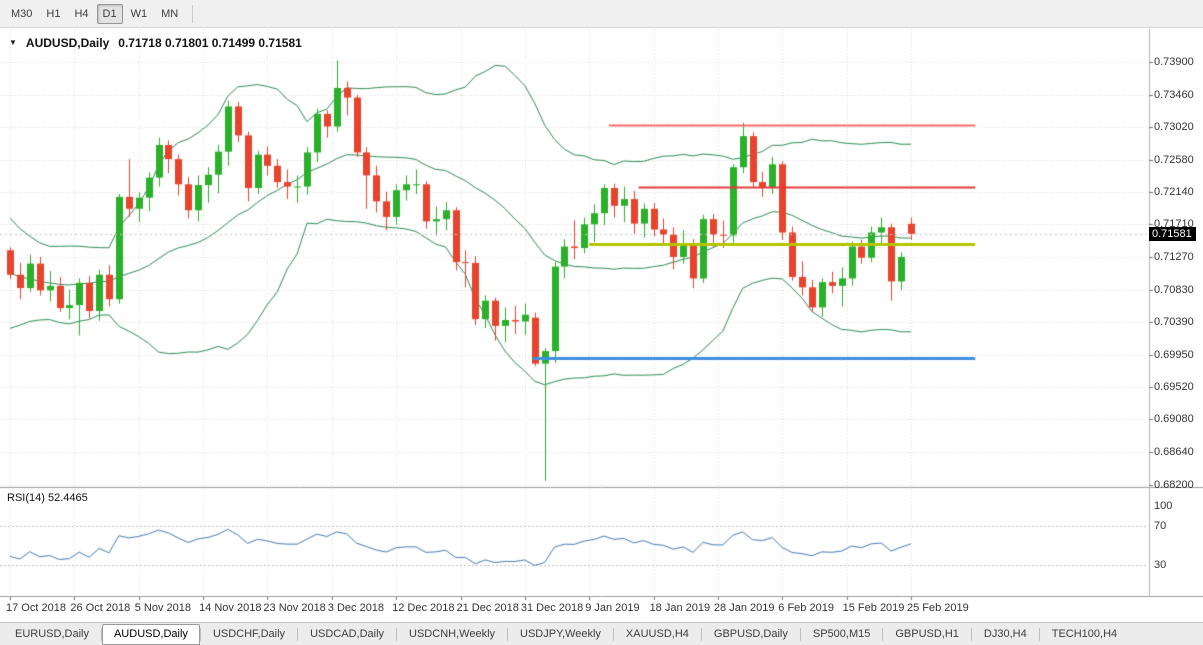 The image size is (1203, 645). What do you see at coordinates (81, 13) in the screenshot?
I see `timeframe-button-h4: H4` at bounding box center [81, 13].